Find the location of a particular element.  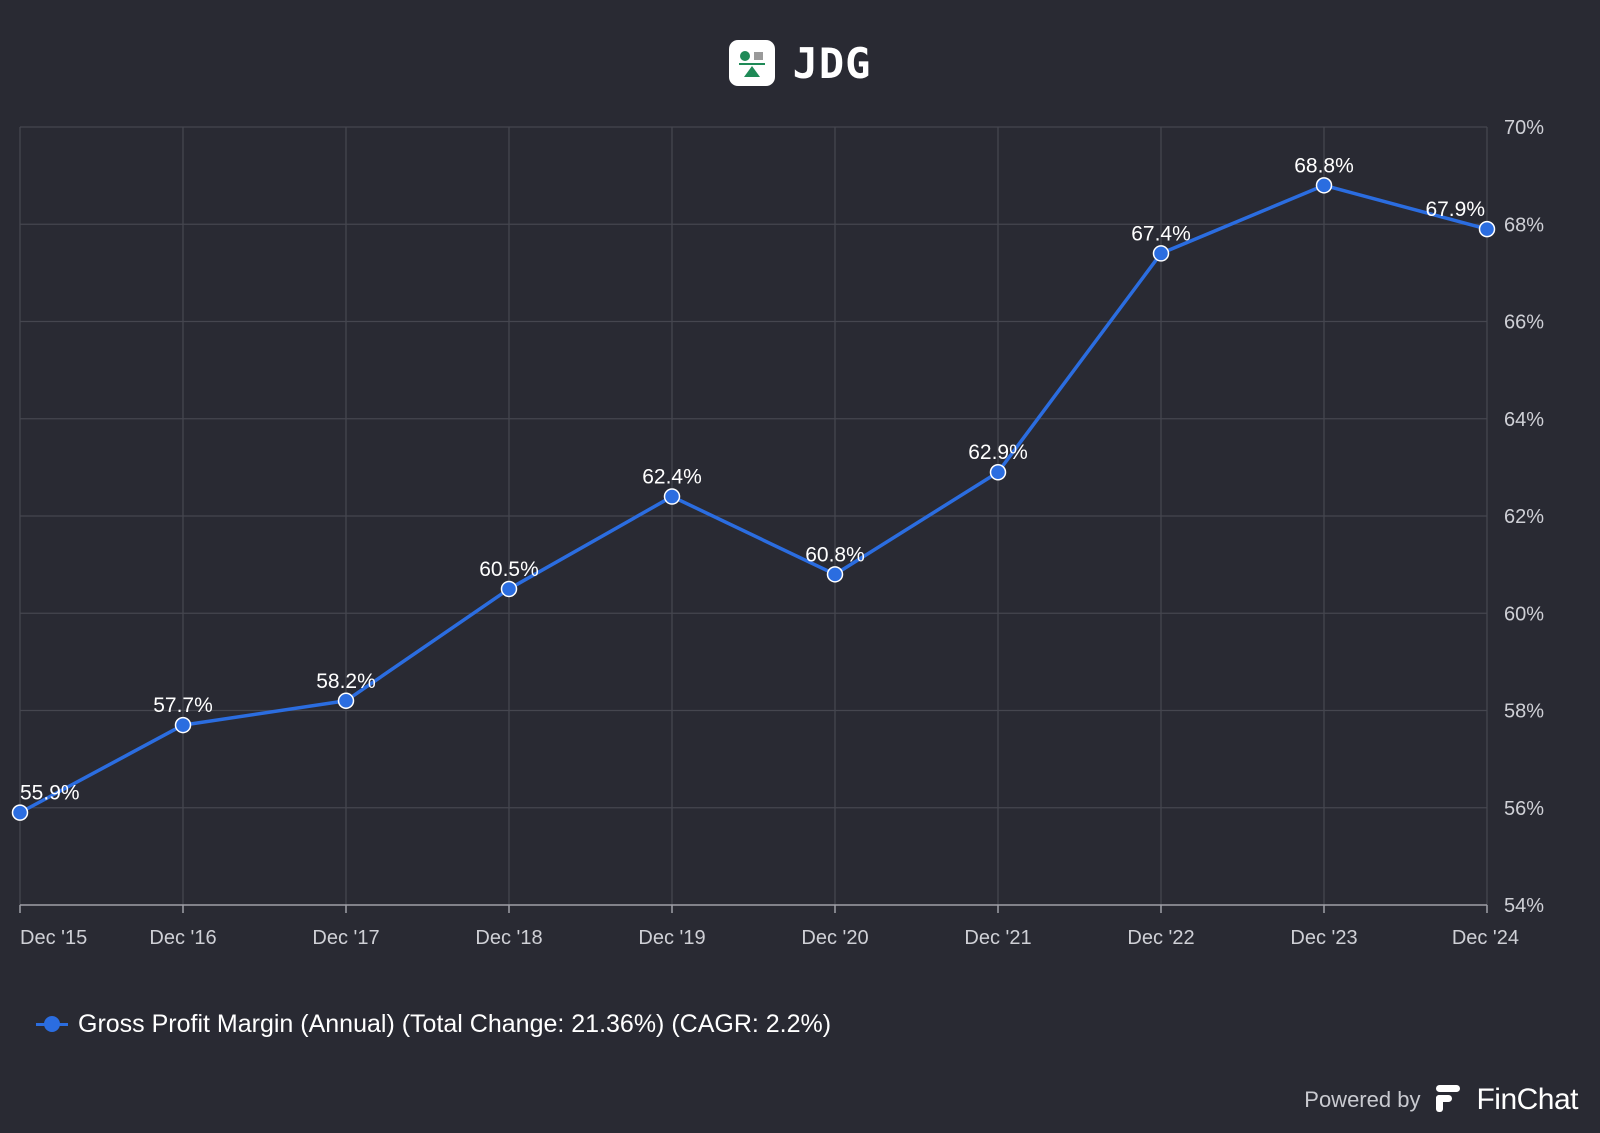

data-label: 57.7% is located at coordinates (183, 705).